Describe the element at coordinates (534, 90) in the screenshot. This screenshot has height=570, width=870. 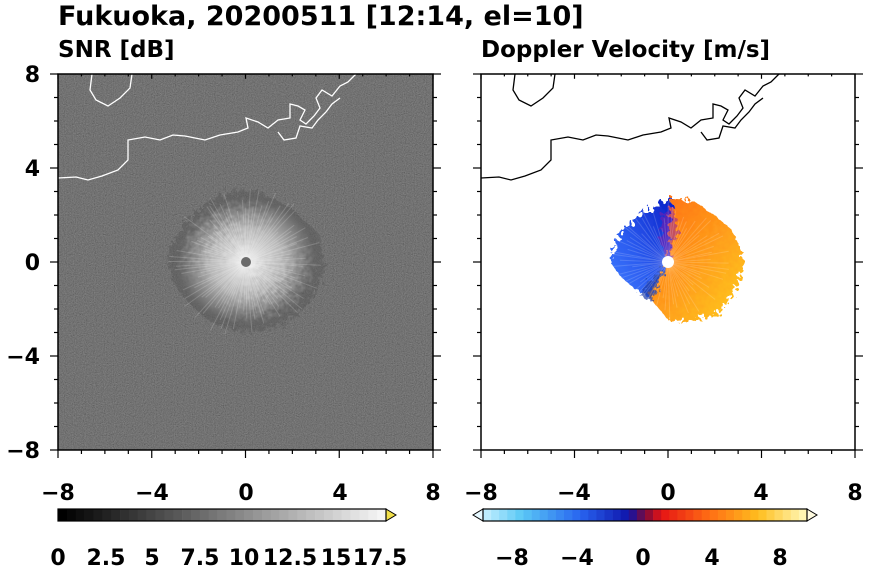
I see `velocity-coastline-north` at that location.